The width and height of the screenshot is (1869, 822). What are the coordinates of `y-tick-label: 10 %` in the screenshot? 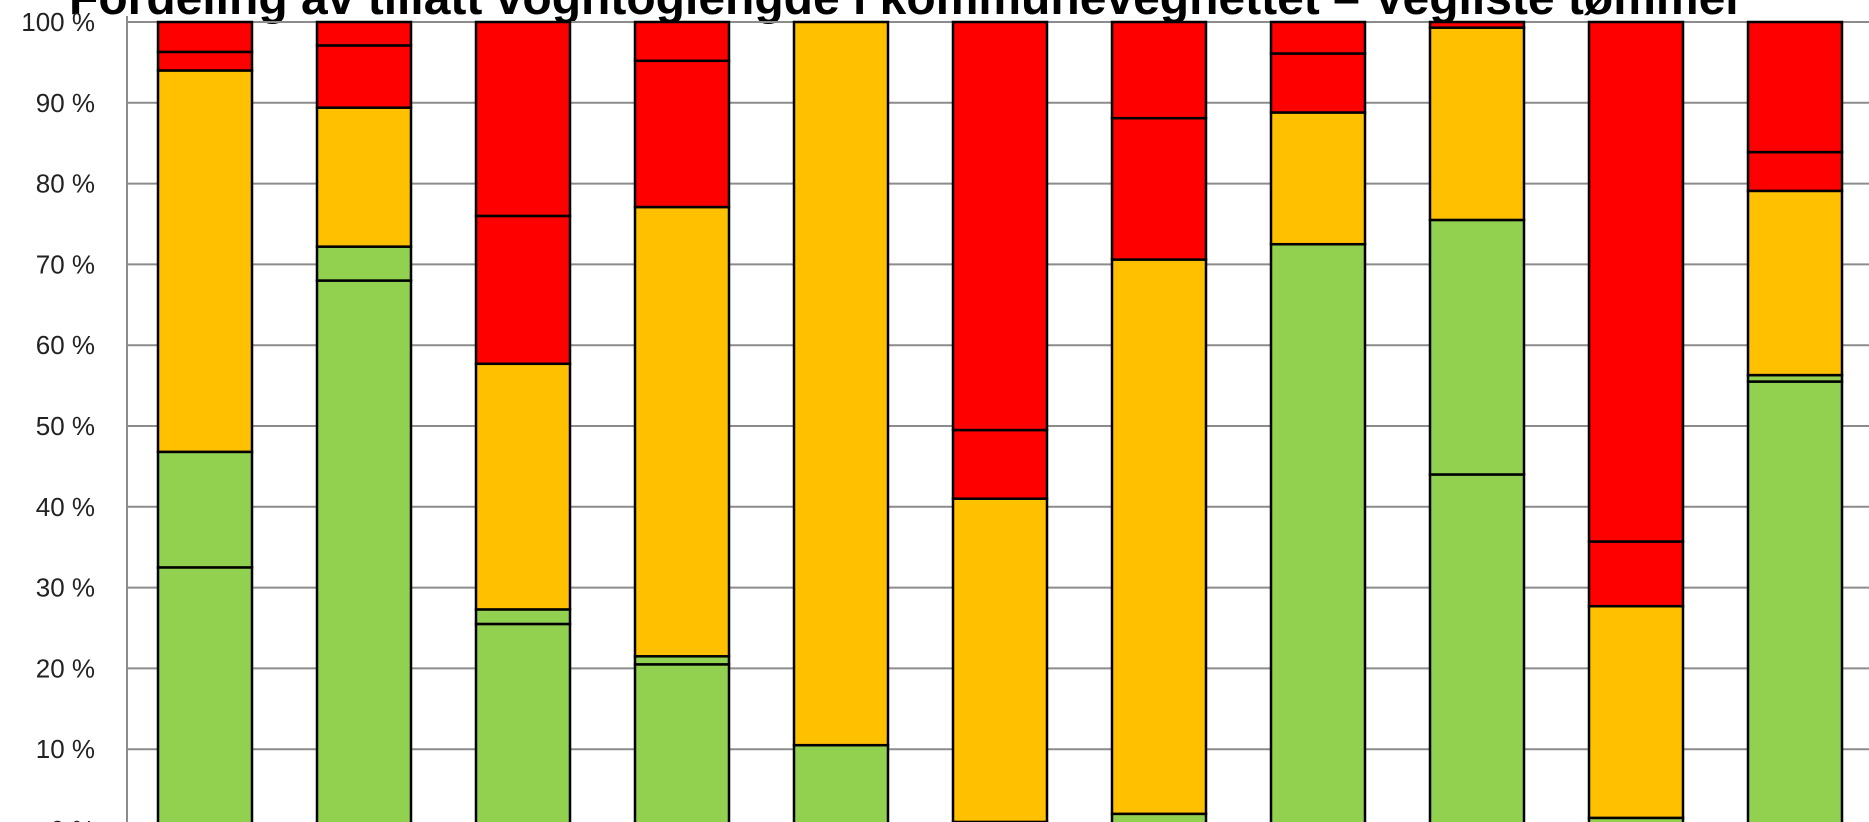 It's located at (65, 749).